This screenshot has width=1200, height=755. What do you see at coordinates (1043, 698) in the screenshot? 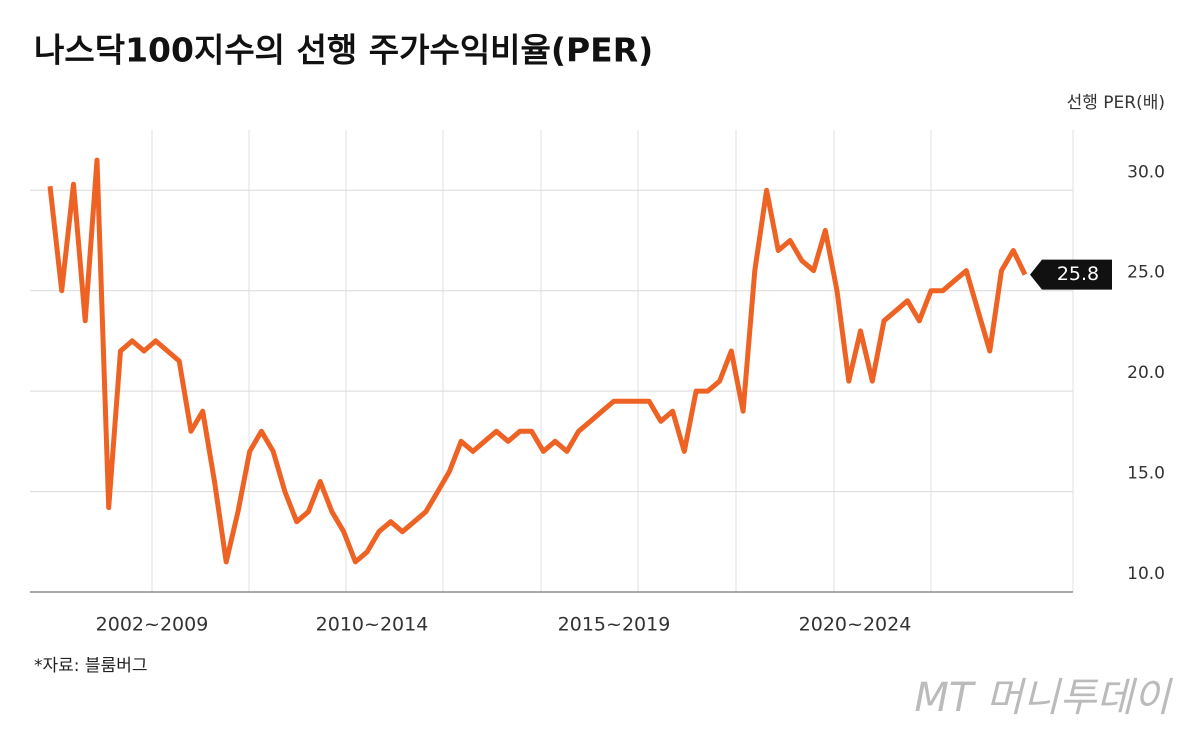
I see `watermark: MT 머니투데이` at bounding box center [1043, 698].